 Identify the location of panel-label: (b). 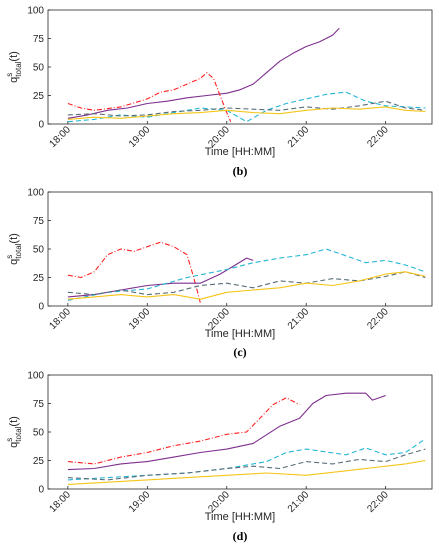
(240, 171).